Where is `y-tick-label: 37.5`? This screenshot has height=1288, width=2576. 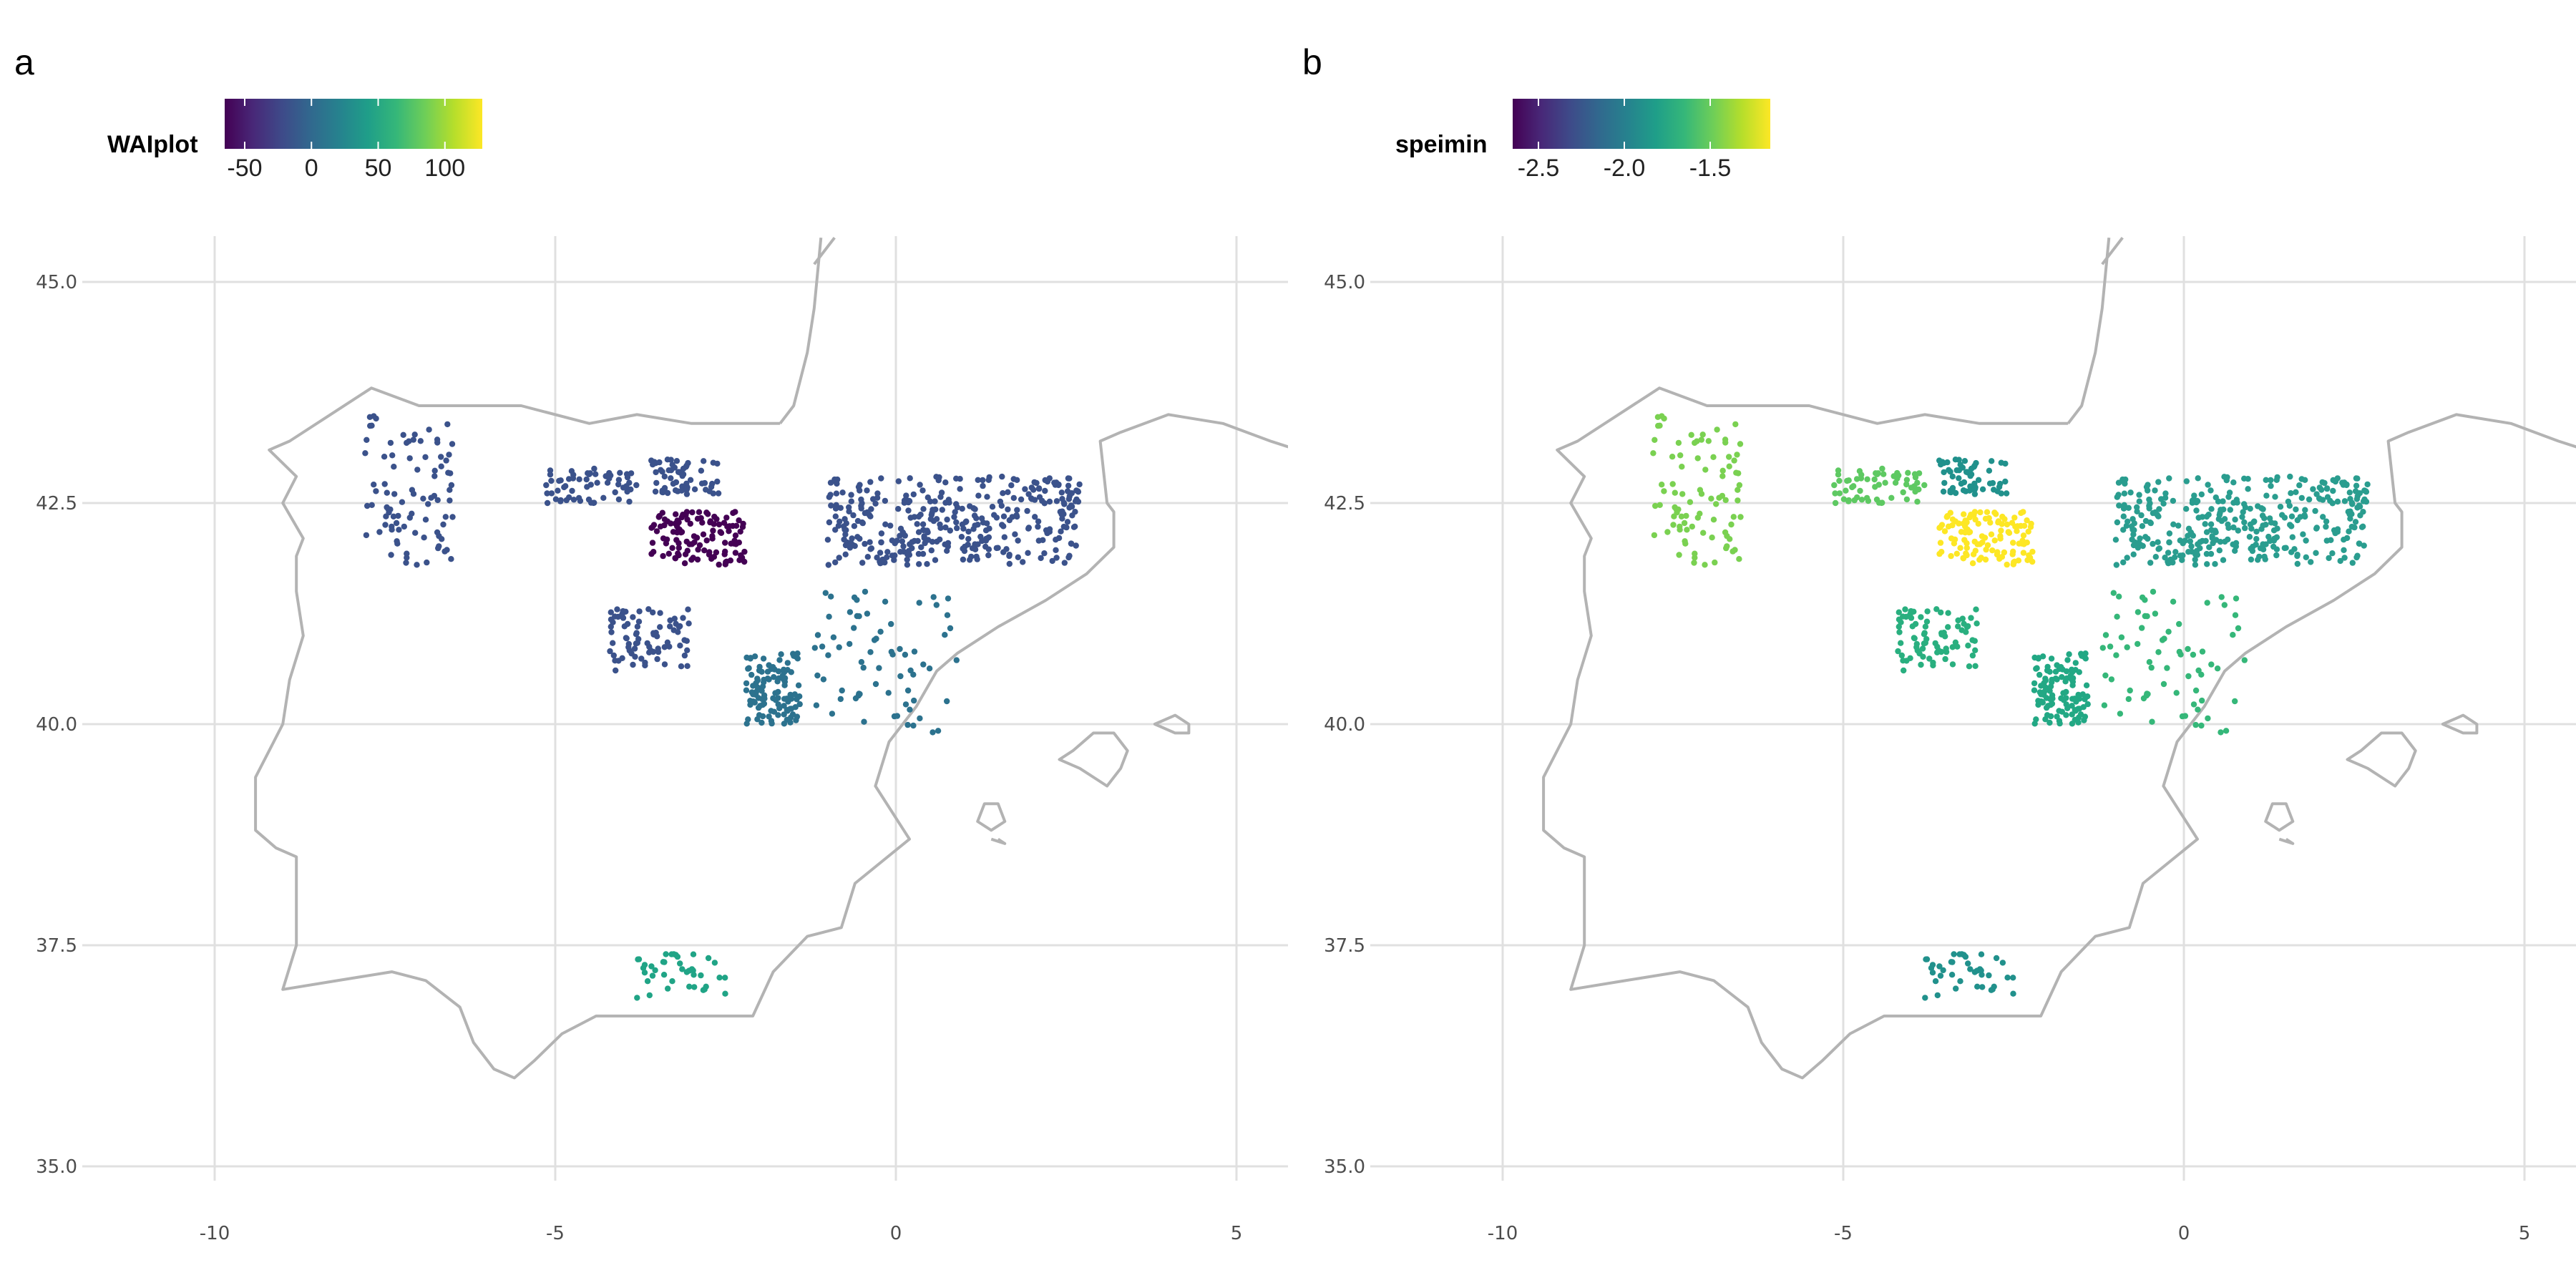
y-tick-label: 37.5 is located at coordinates (56, 946).